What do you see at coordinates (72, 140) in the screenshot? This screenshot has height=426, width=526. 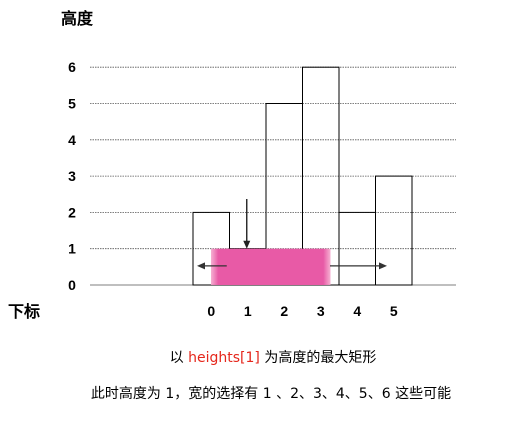 I see `y-tick-label: 4` at bounding box center [72, 140].